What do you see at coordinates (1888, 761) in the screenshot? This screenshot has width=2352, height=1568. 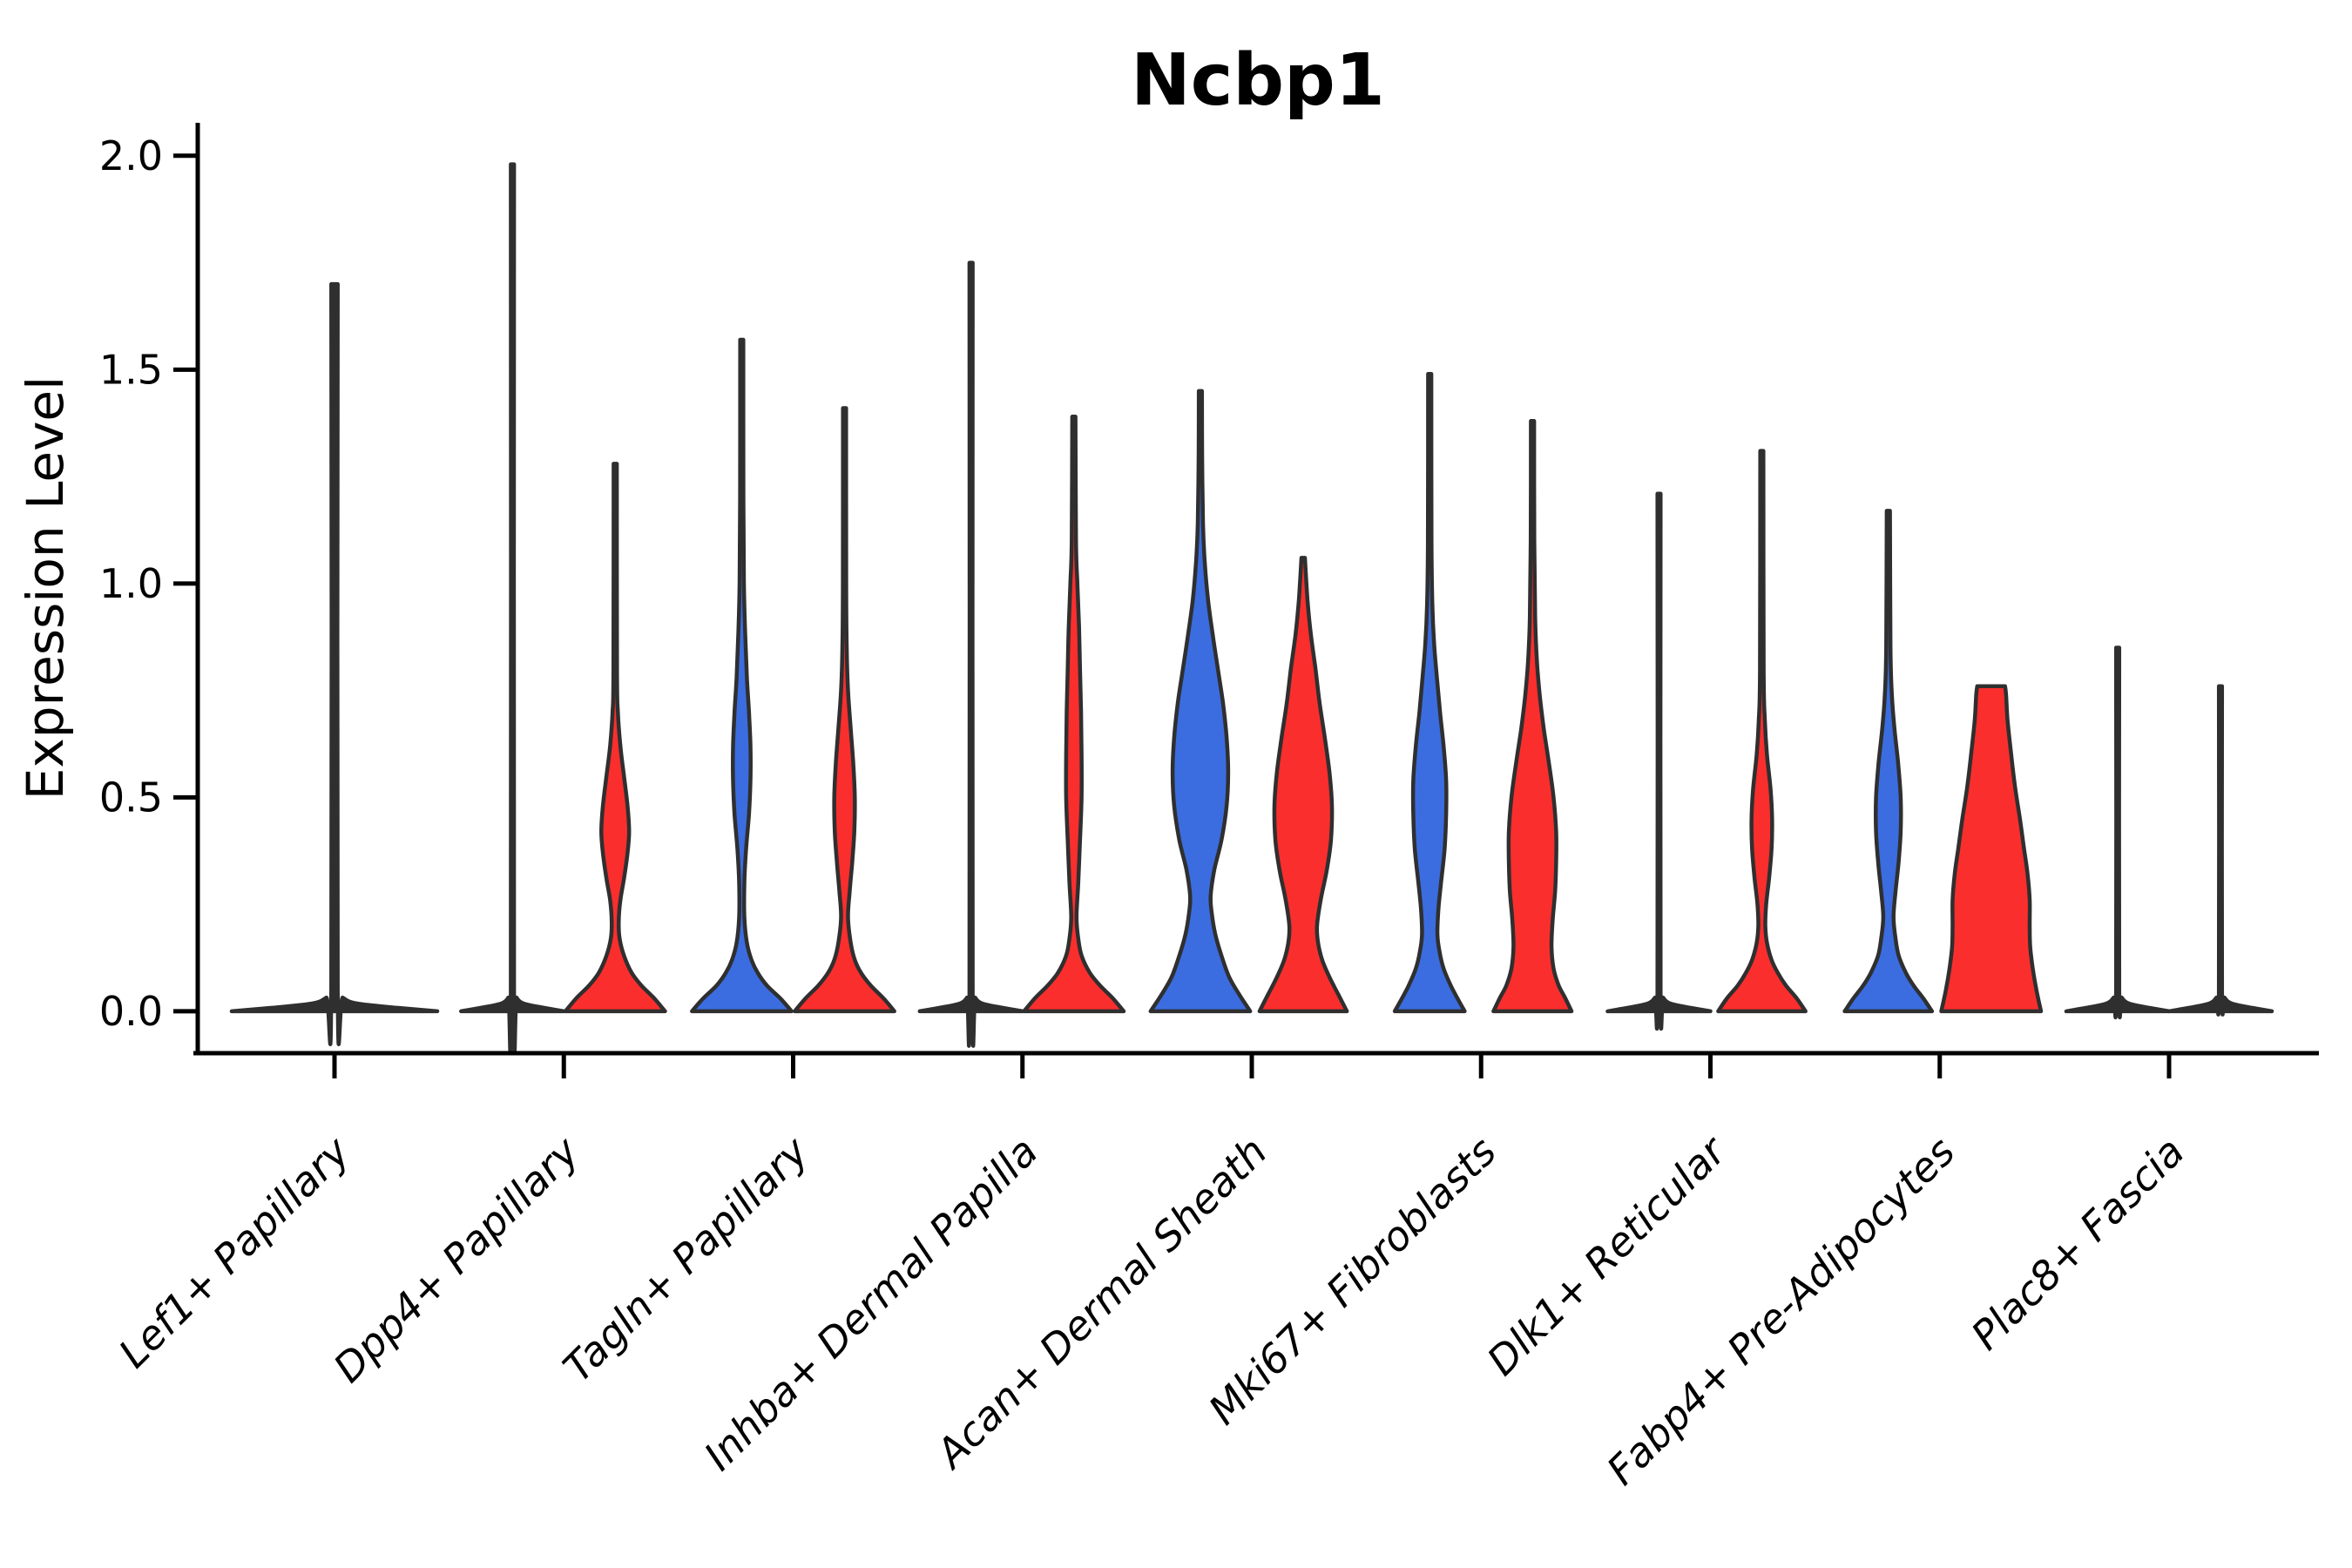 I see `violin-fabp4-pre-adipocytes-left` at bounding box center [1888, 761].